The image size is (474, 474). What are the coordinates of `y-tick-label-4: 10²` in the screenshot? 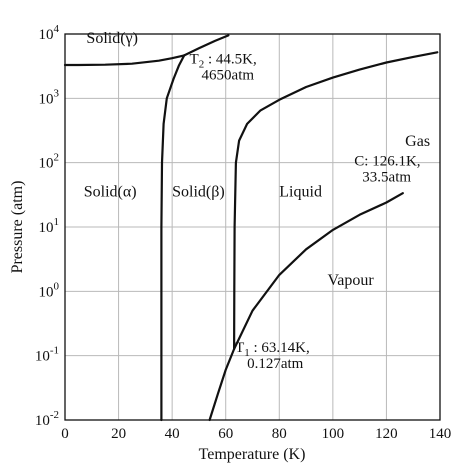 It's located at (49, 162).